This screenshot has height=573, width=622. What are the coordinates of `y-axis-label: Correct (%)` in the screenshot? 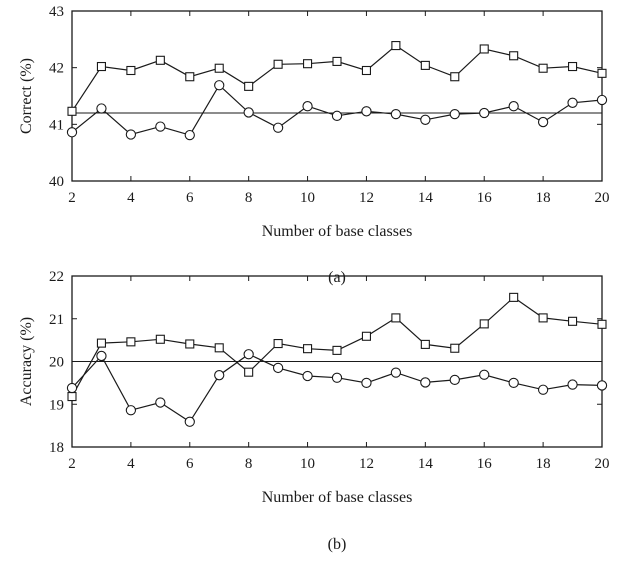 It's located at (26, 96).